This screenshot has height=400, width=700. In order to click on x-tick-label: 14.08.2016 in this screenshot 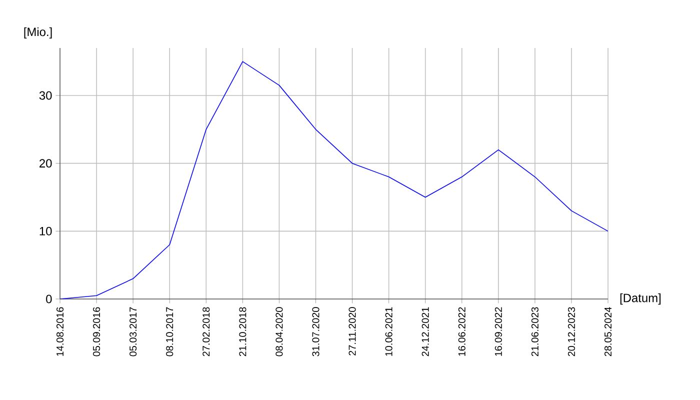, I will do `click(60, 331)`.